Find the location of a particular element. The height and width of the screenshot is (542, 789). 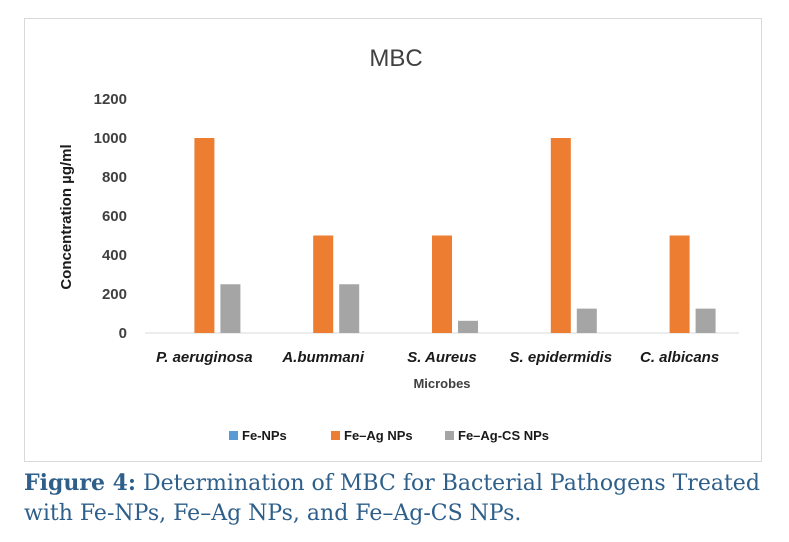

x-tick-label: C. albicans is located at coordinates (679, 357).